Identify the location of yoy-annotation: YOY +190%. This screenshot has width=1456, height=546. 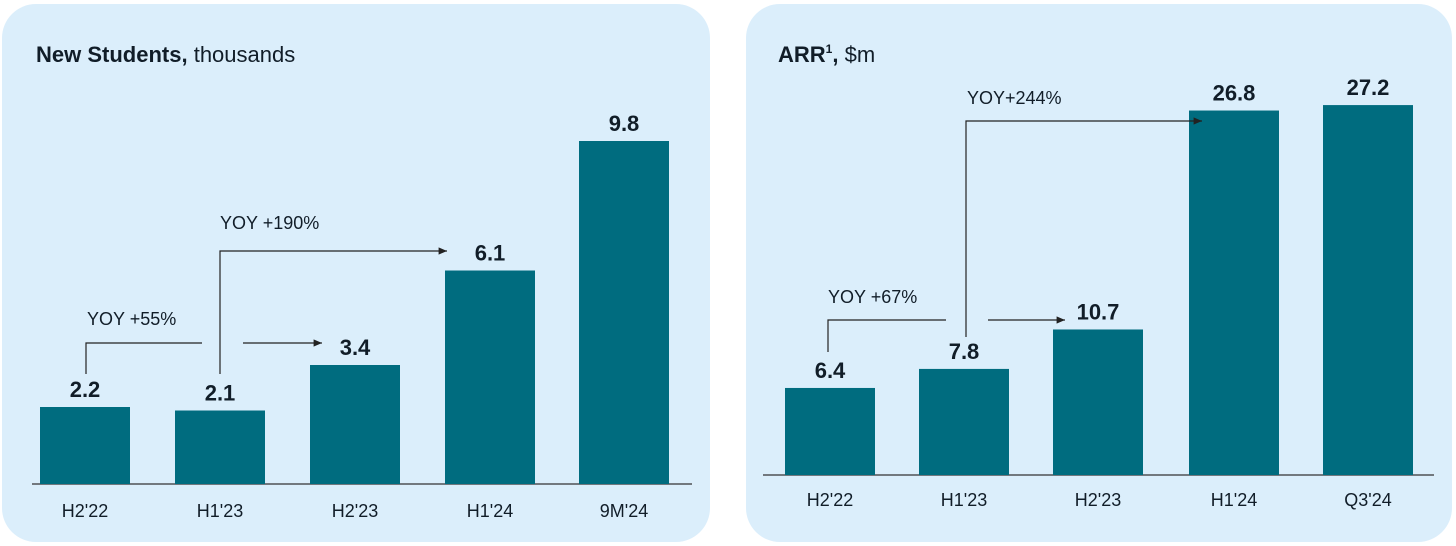
(269, 223).